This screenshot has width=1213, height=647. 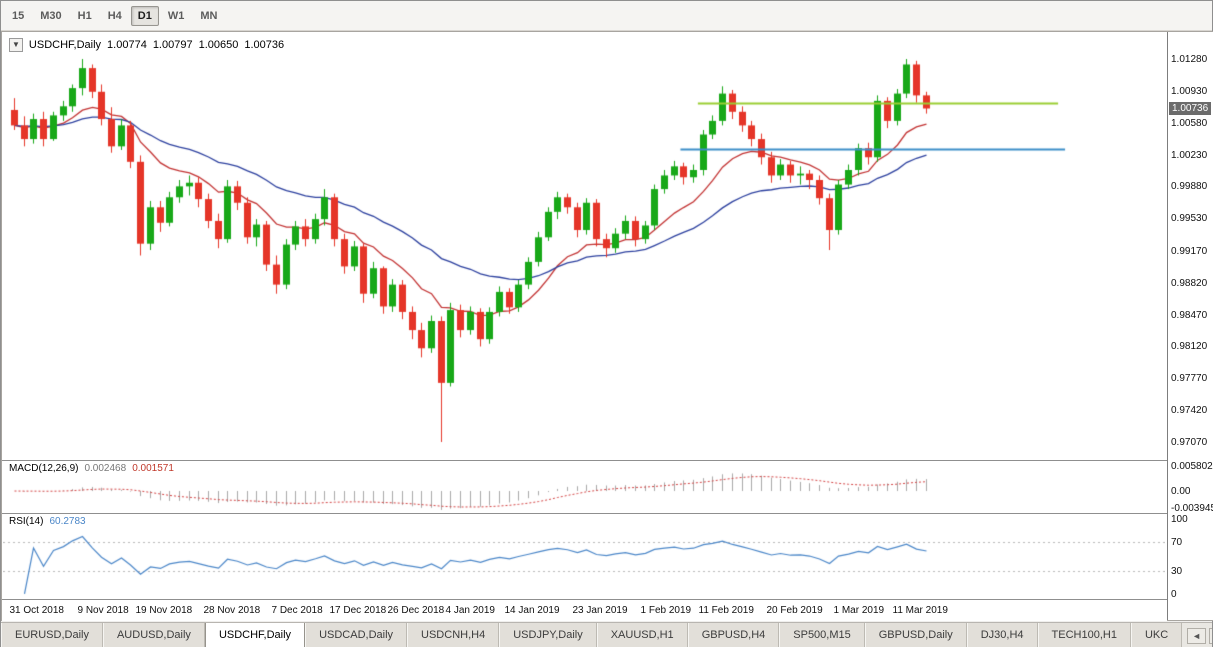 What do you see at coordinates (103, 610) in the screenshot?
I see `date-label: 9 Nov 2018` at bounding box center [103, 610].